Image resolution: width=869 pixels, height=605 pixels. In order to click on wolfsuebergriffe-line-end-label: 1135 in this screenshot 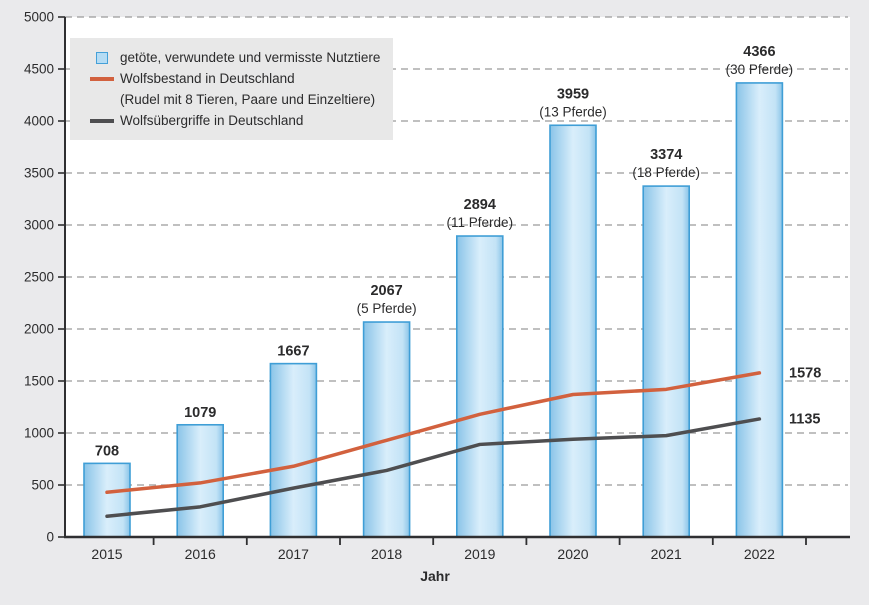, I will do `click(804, 419)`.